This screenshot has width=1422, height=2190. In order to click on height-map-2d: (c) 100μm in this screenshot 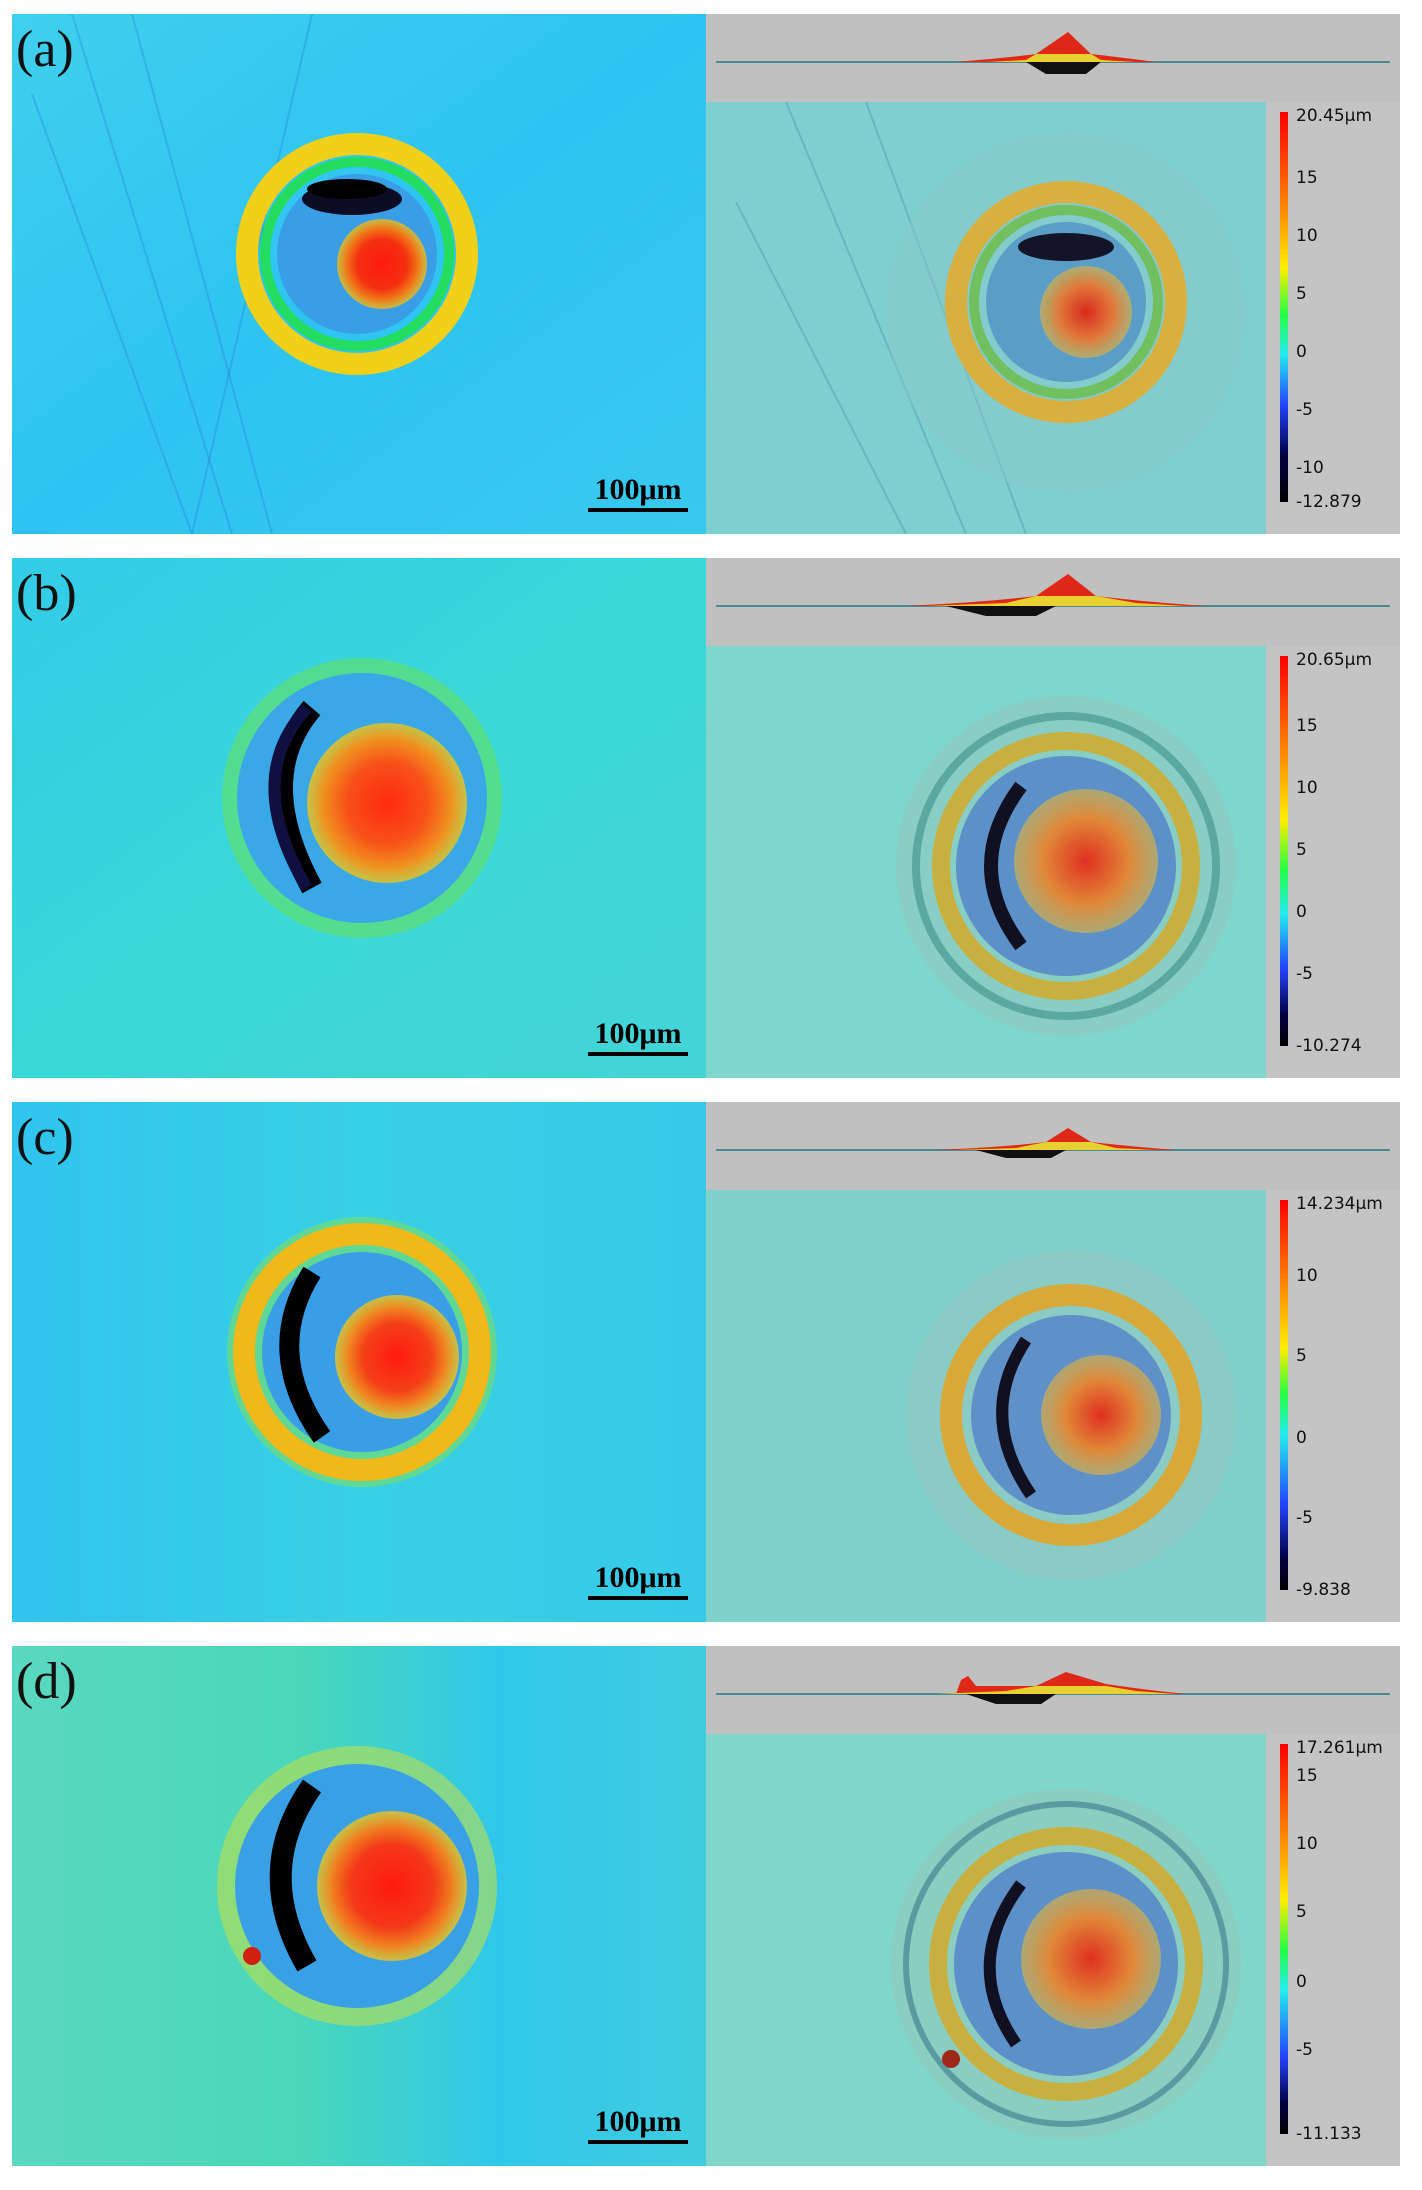, I will do `click(359, 1362)`.